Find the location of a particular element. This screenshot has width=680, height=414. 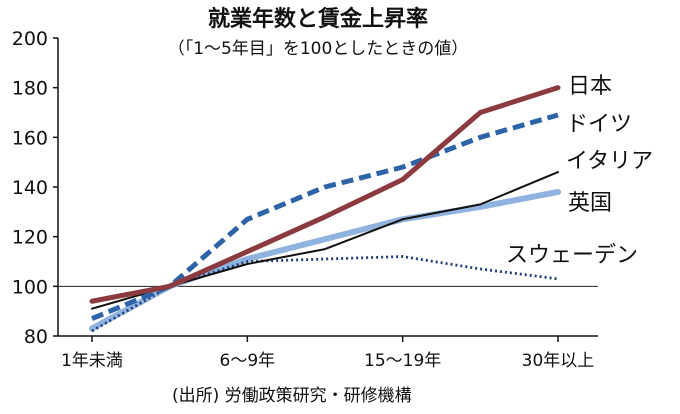

x-tick-label: 30年以上 is located at coordinates (558, 361).